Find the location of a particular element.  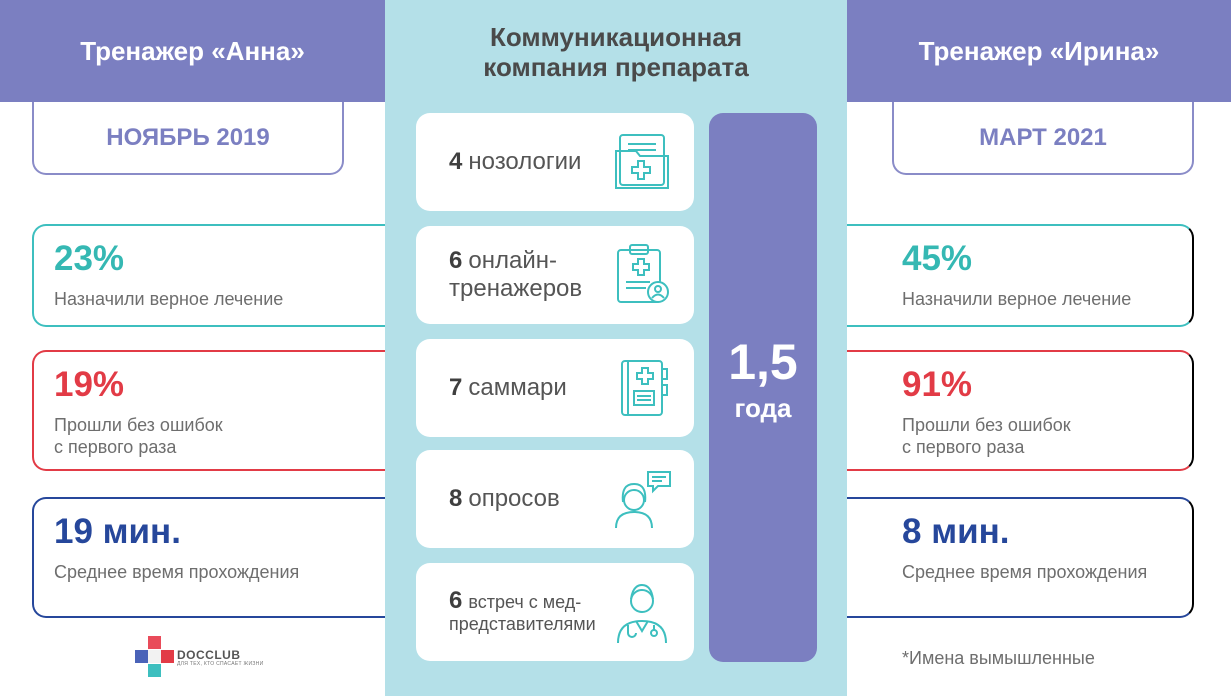

stat-value: 23% is located at coordinates (89, 258).